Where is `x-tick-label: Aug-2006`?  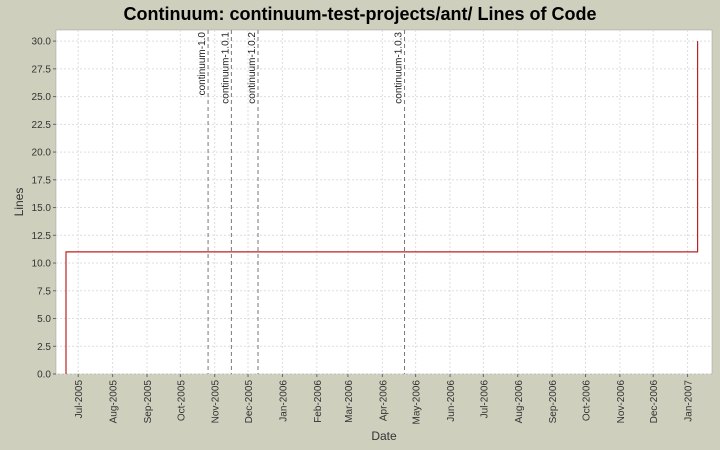 x-tick-label: Aug-2006 is located at coordinates (519, 402).